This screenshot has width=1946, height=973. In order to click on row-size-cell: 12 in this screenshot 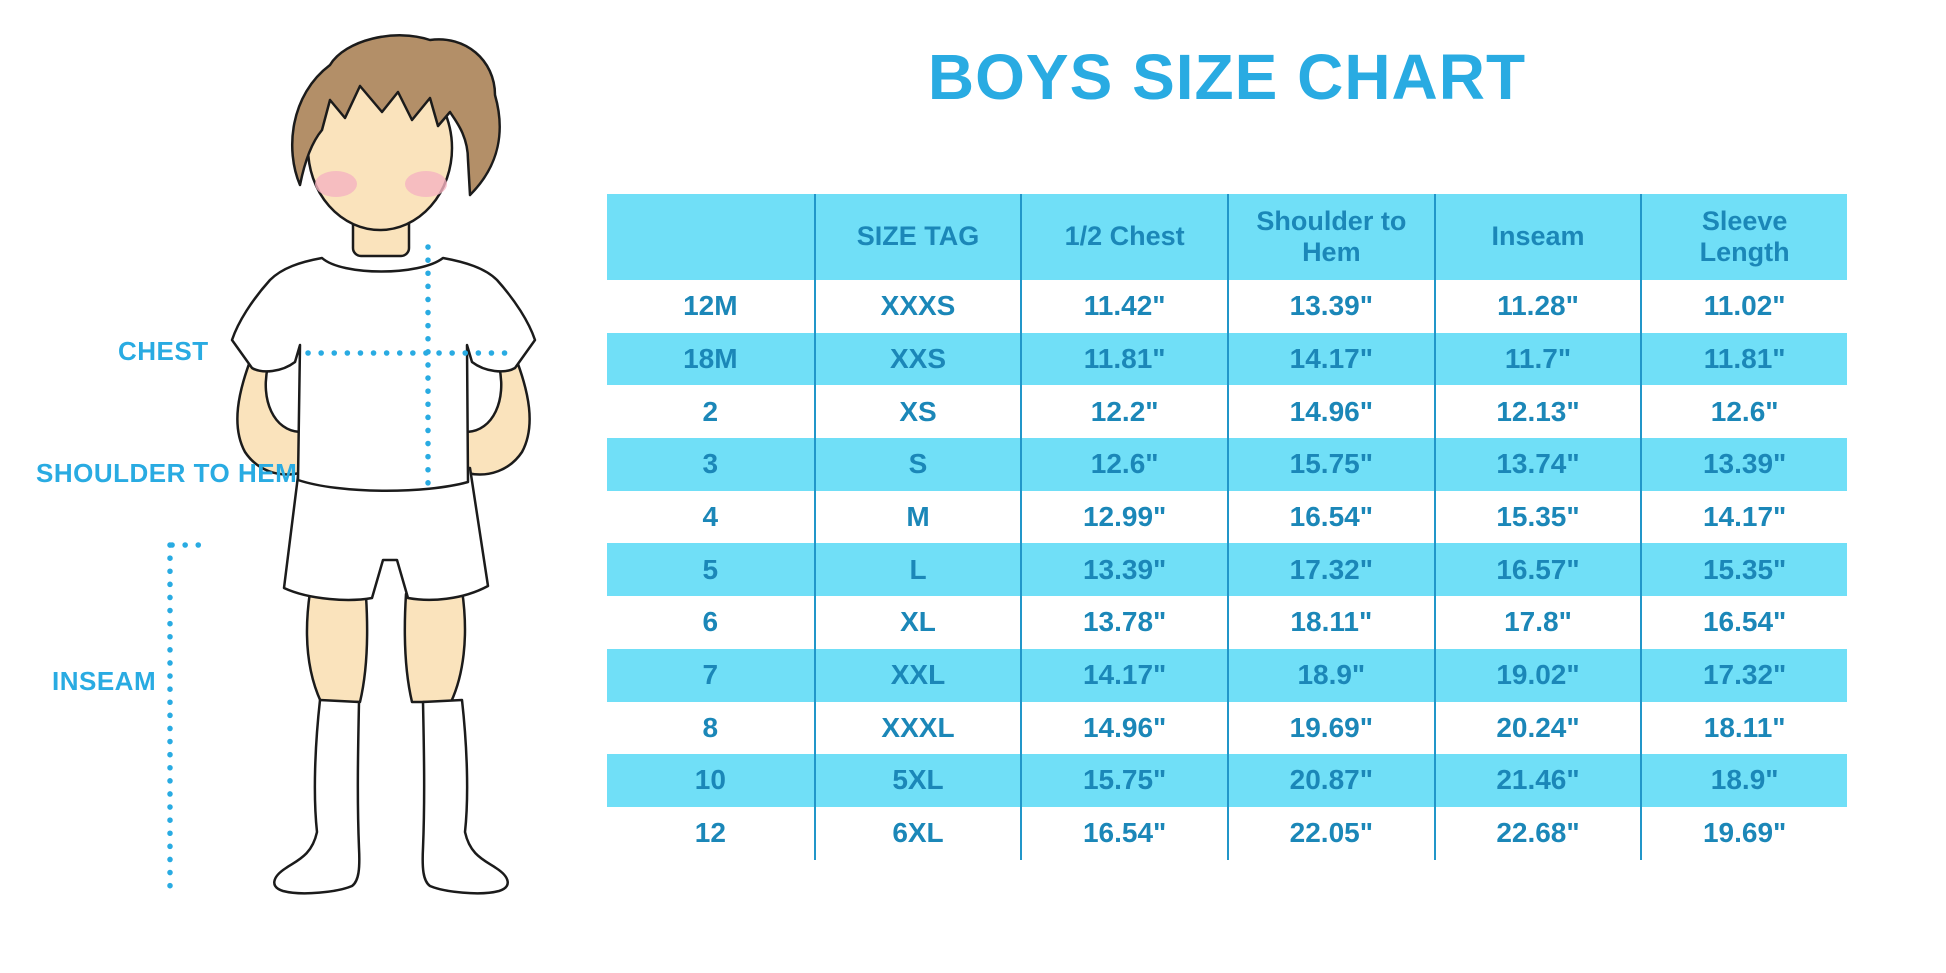, I will do `click(710, 833)`.